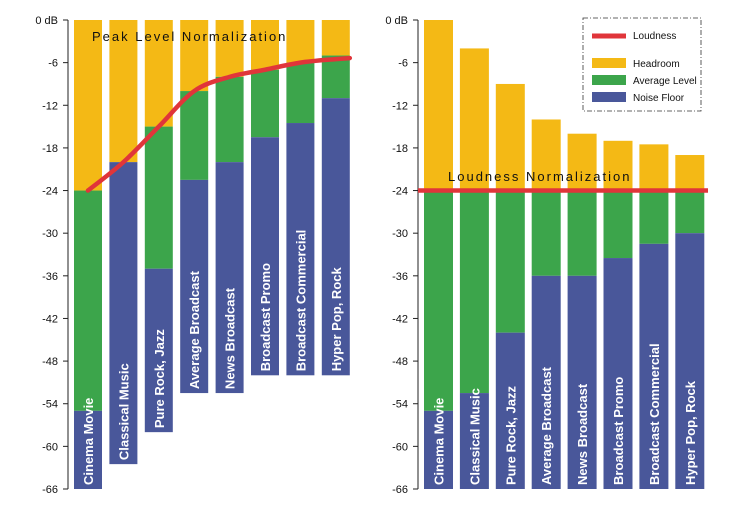 Image resolution: width=740 pixels, height=512 pixels. Describe the element at coordinates (618, 431) in the screenshot. I see `right-category-label-5: Broadcast Promo` at that location.